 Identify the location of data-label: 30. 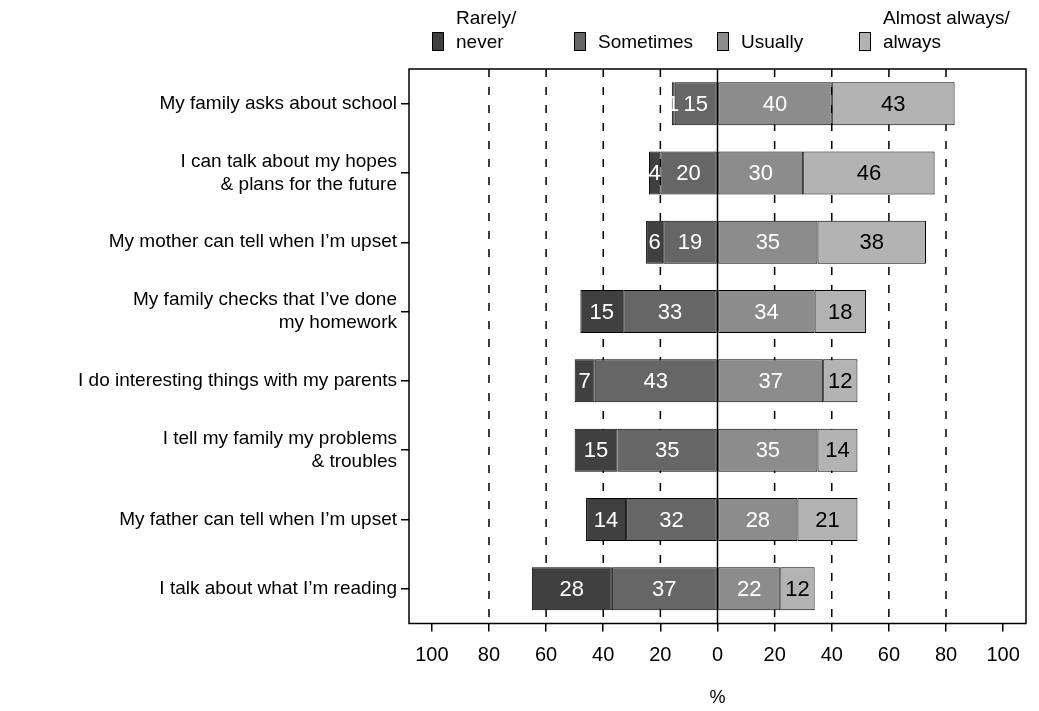
(760, 173).